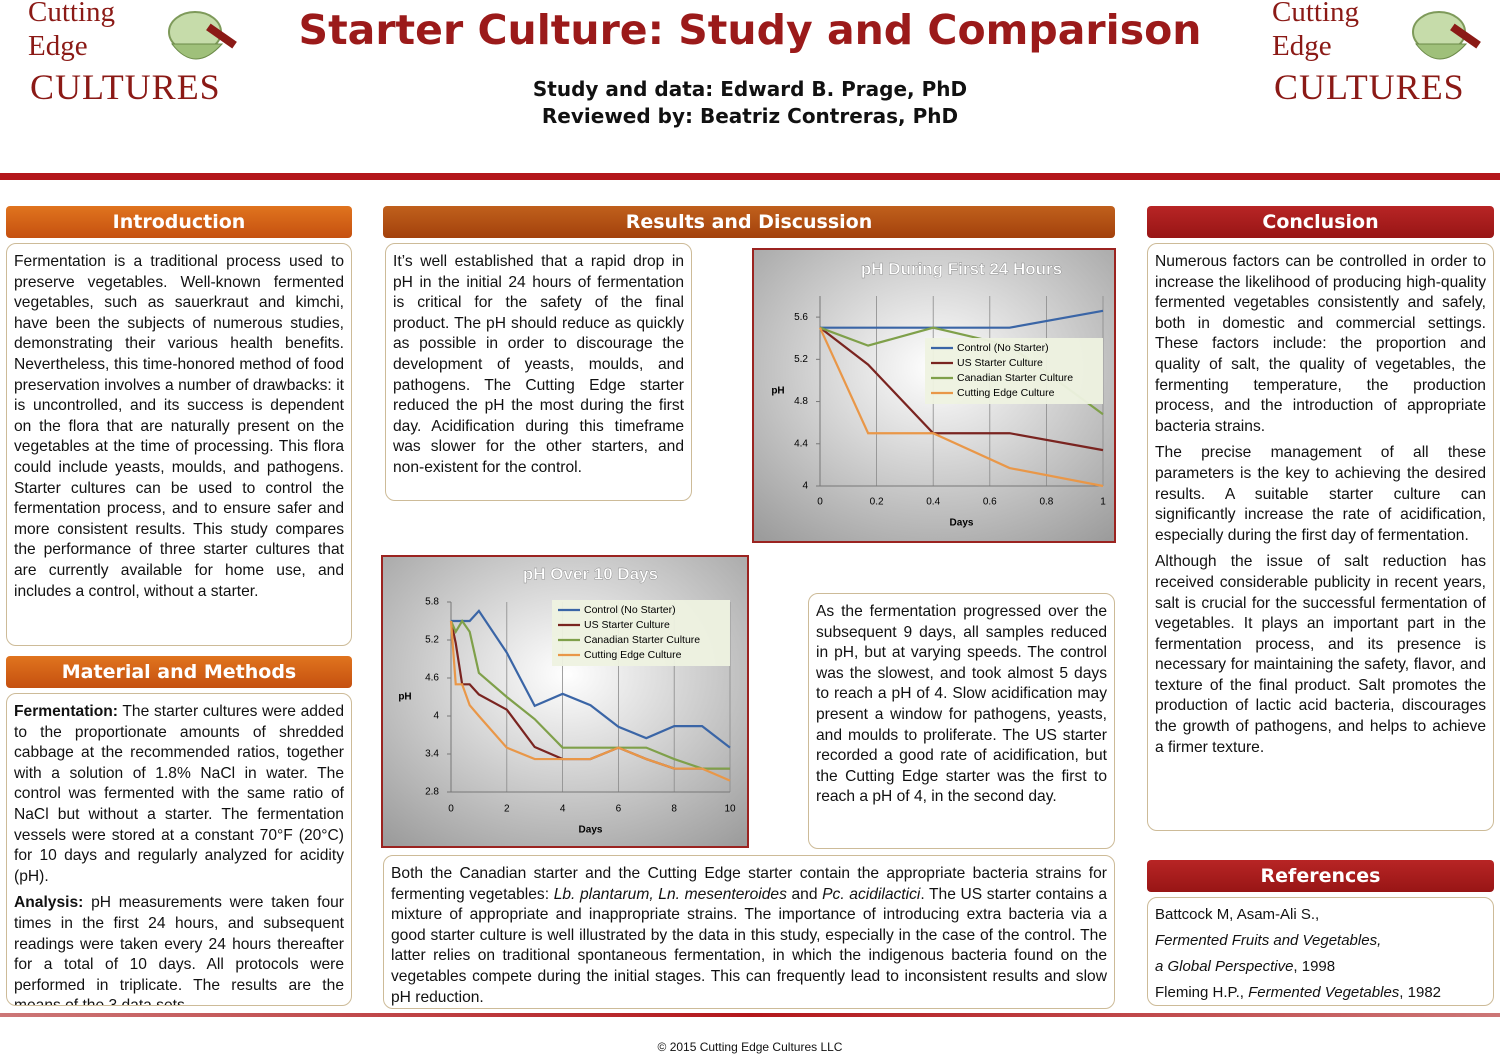 This screenshot has width=1500, height=1056. I want to click on poster-title: Starter Culture: Study and Comparison, so click(750, 30).